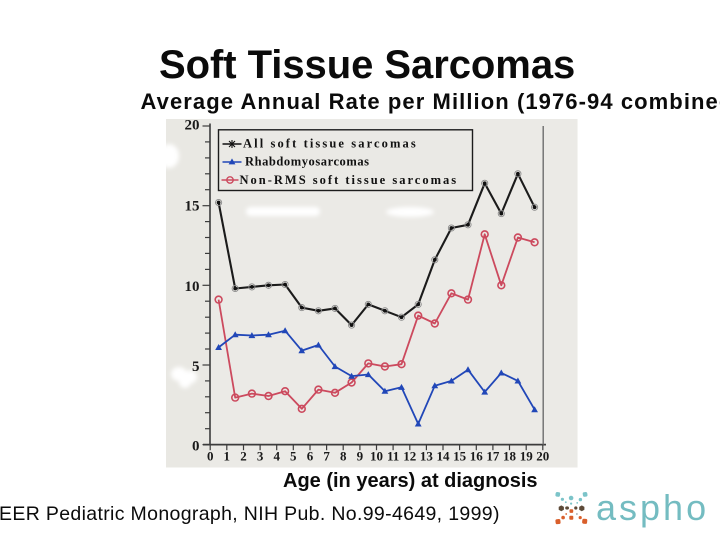  I want to click on svg-text: 7, so click(326, 456).